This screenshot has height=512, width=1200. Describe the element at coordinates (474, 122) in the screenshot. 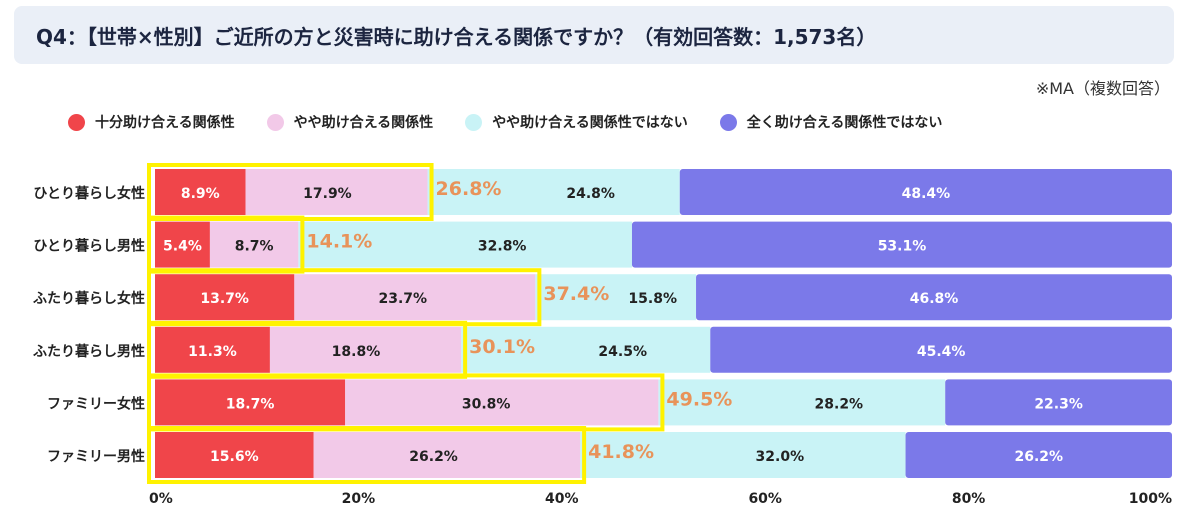

I see `legend-dot-not-really` at that location.